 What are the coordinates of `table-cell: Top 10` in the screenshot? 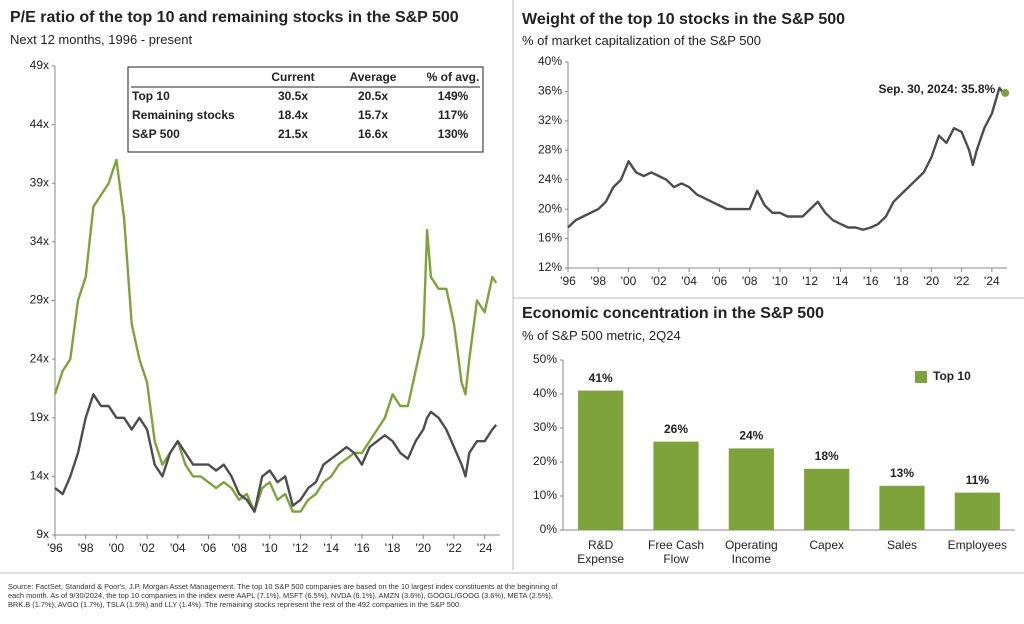 It's located at (151, 96).